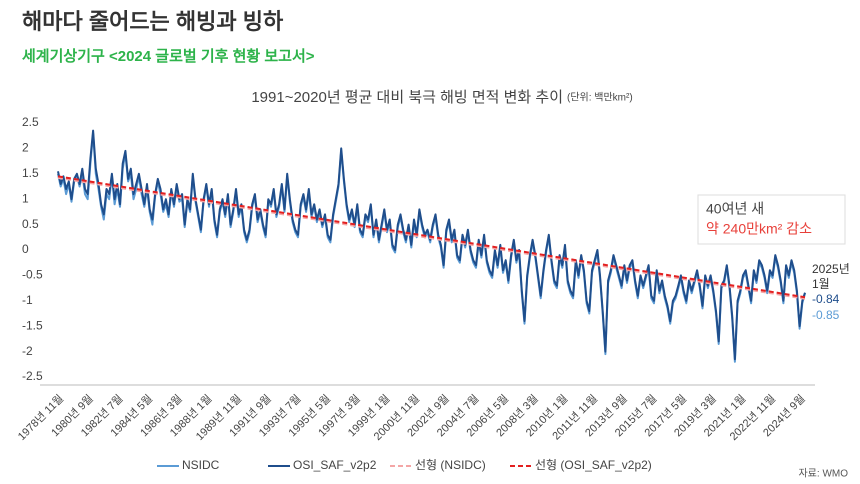  What do you see at coordinates (25, 148) in the screenshot?
I see `y-tick-label: 2` at bounding box center [25, 148].